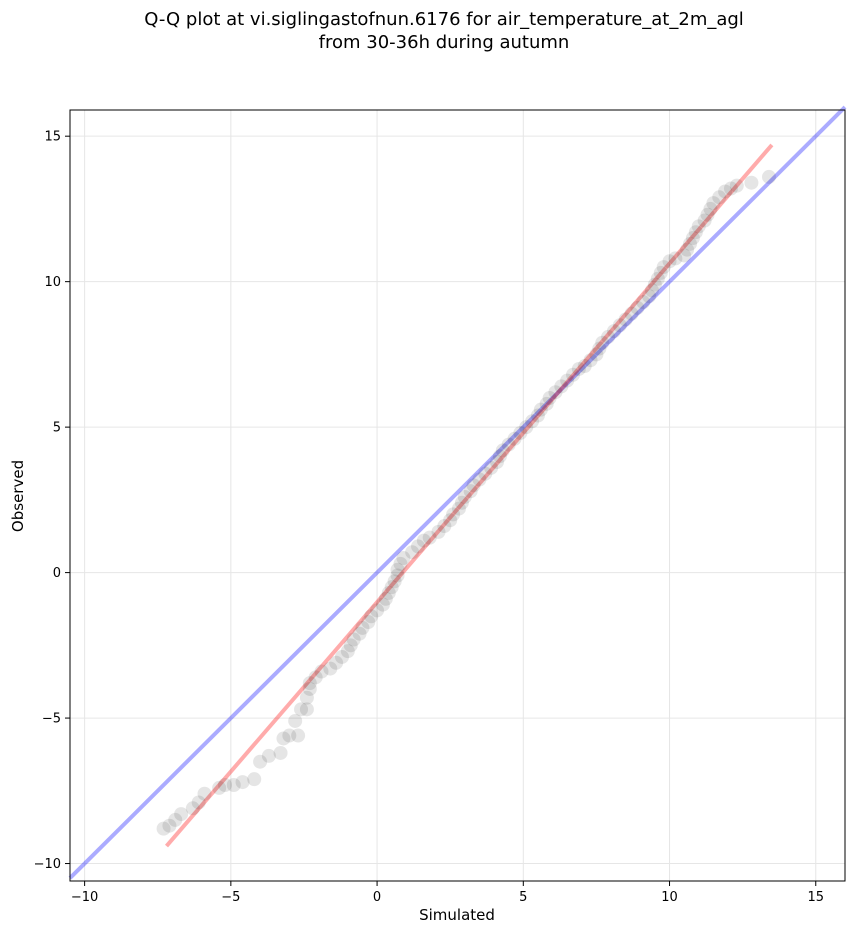 This screenshot has width=854, height=934. What do you see at coordinates (444, 42) in the screenshot?
I see `chart-title-line-2: from 30-36h during autumn` at bounding box center [444, 42].